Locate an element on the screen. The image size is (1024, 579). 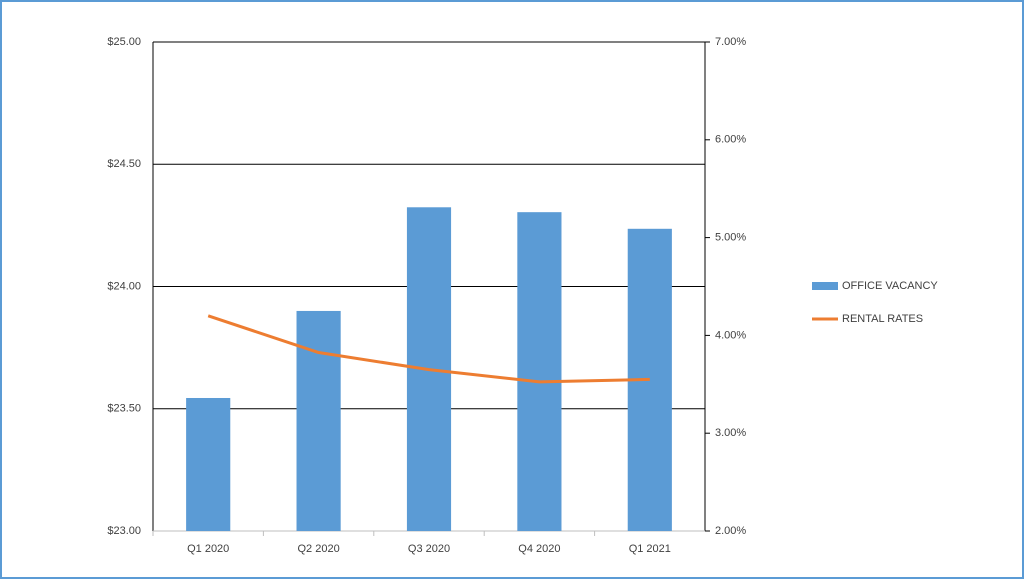
y2-tick-label: 7.00% is located at coordinates (730, 42).